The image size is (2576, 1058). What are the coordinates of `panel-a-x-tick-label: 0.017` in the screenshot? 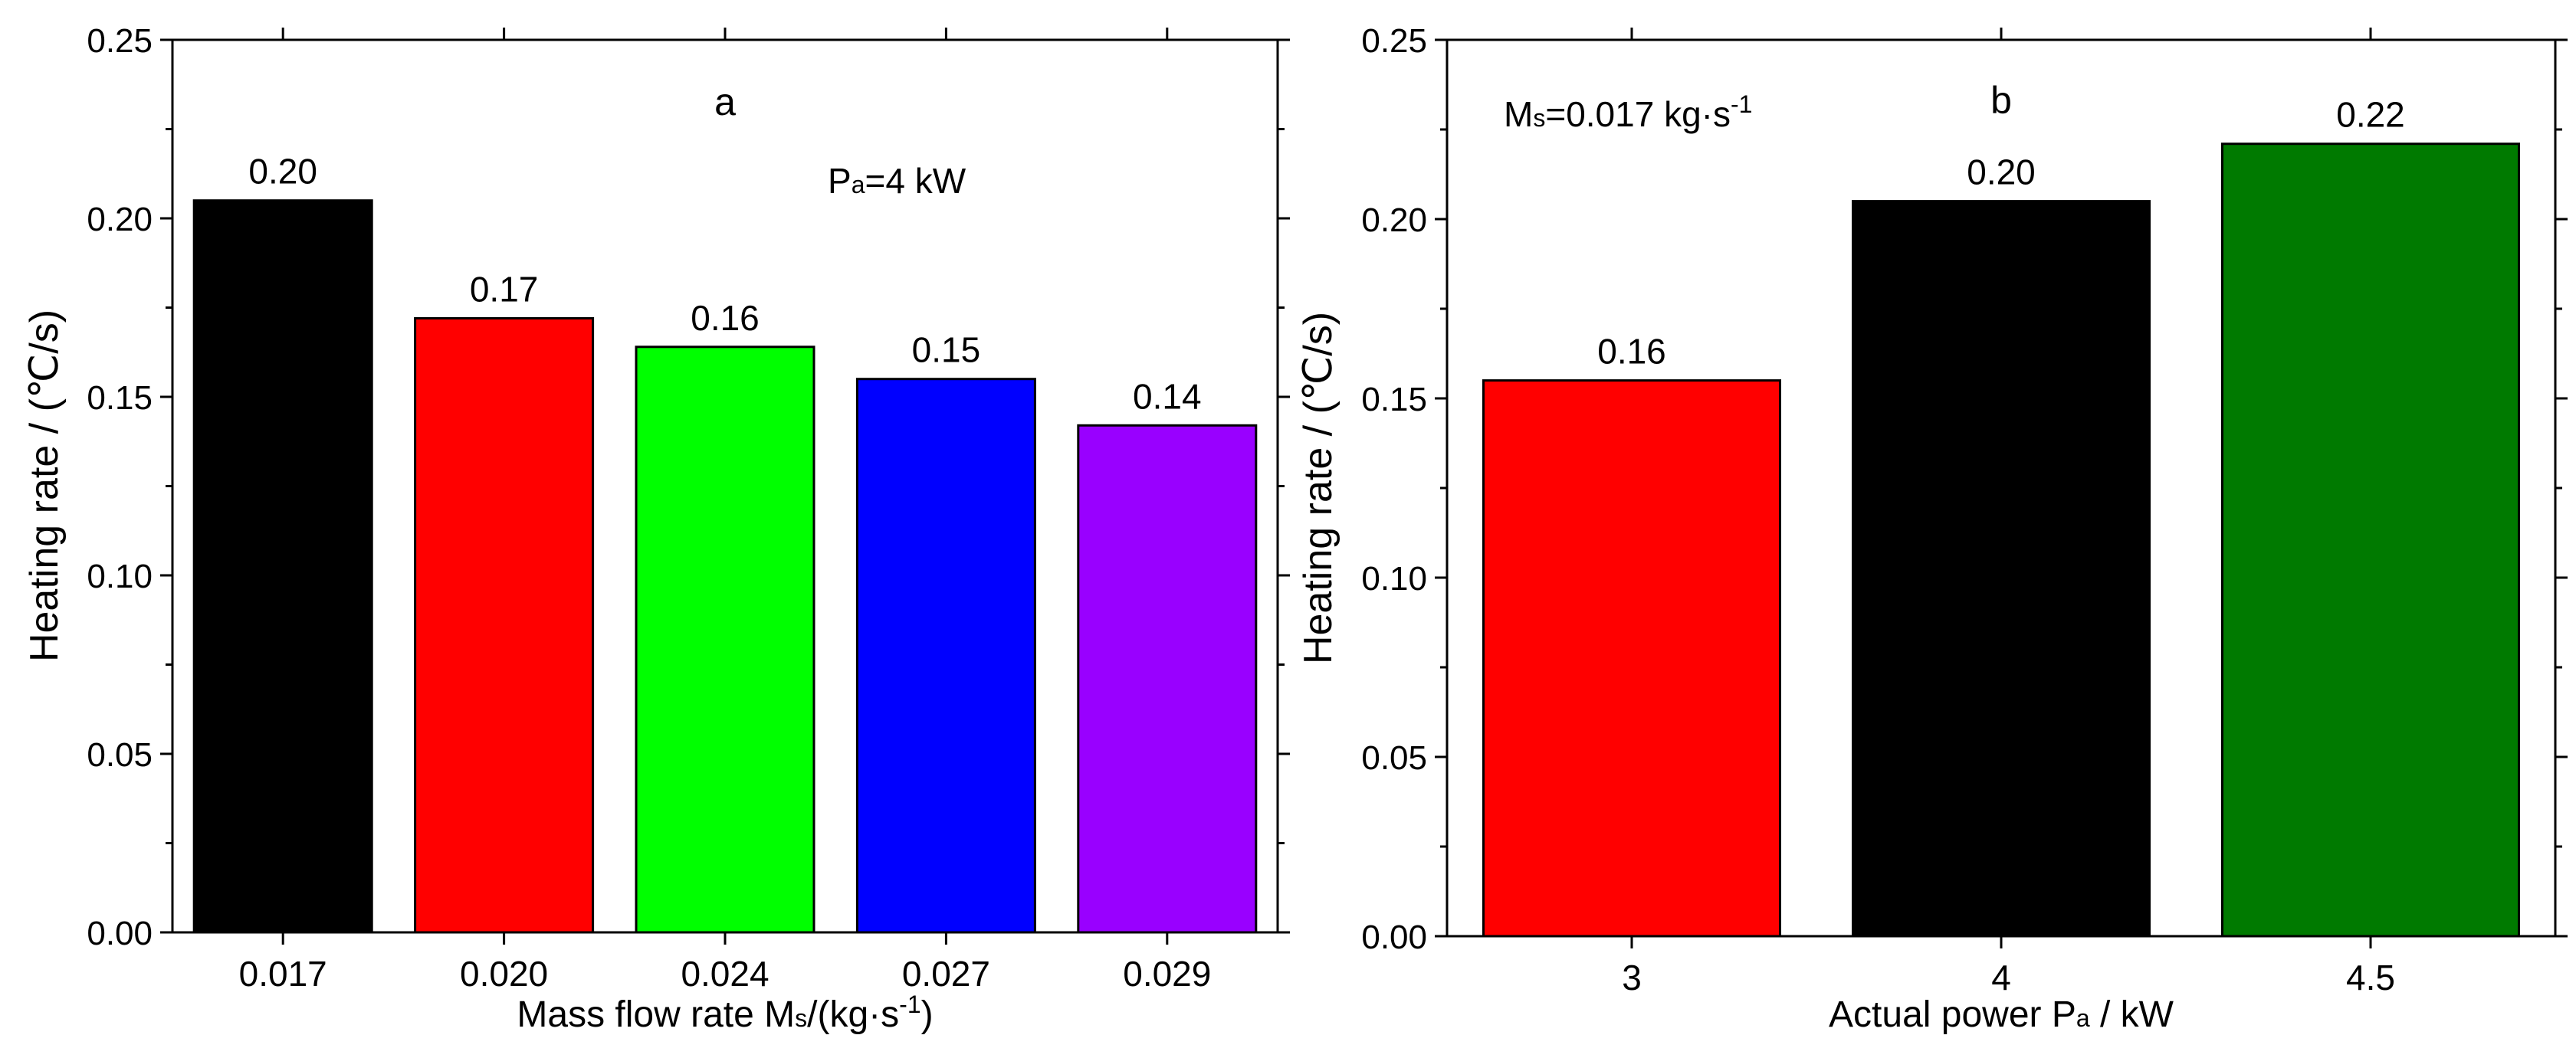 It's located at (283, 974).